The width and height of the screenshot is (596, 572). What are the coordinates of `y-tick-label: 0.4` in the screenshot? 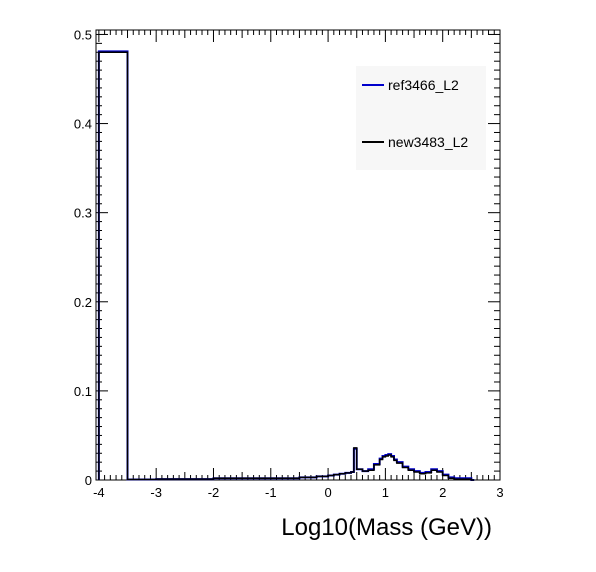 It's located at (83, 124).